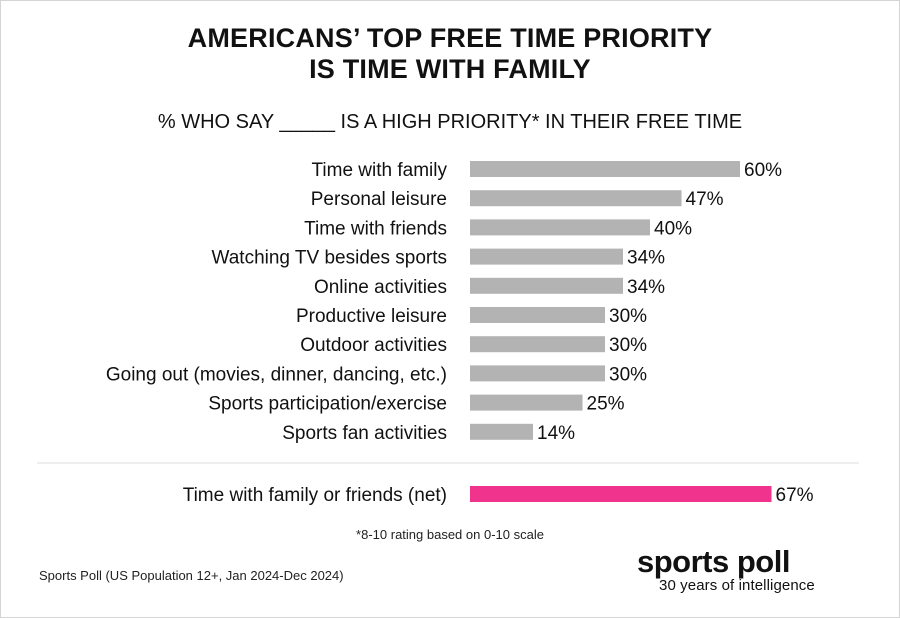  What do you see at coordinates (330, 258) in the screenshot?
I see `category-label: Watching TV besides sports` at bounding box center [330, 258].